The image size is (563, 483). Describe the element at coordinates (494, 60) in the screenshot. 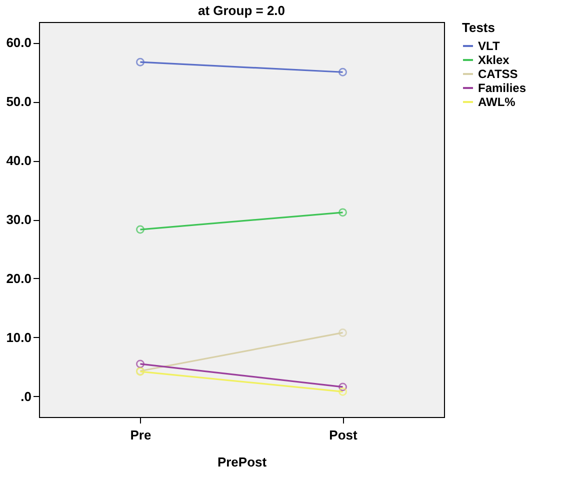

I see `legend-label: Xklex` at that location.